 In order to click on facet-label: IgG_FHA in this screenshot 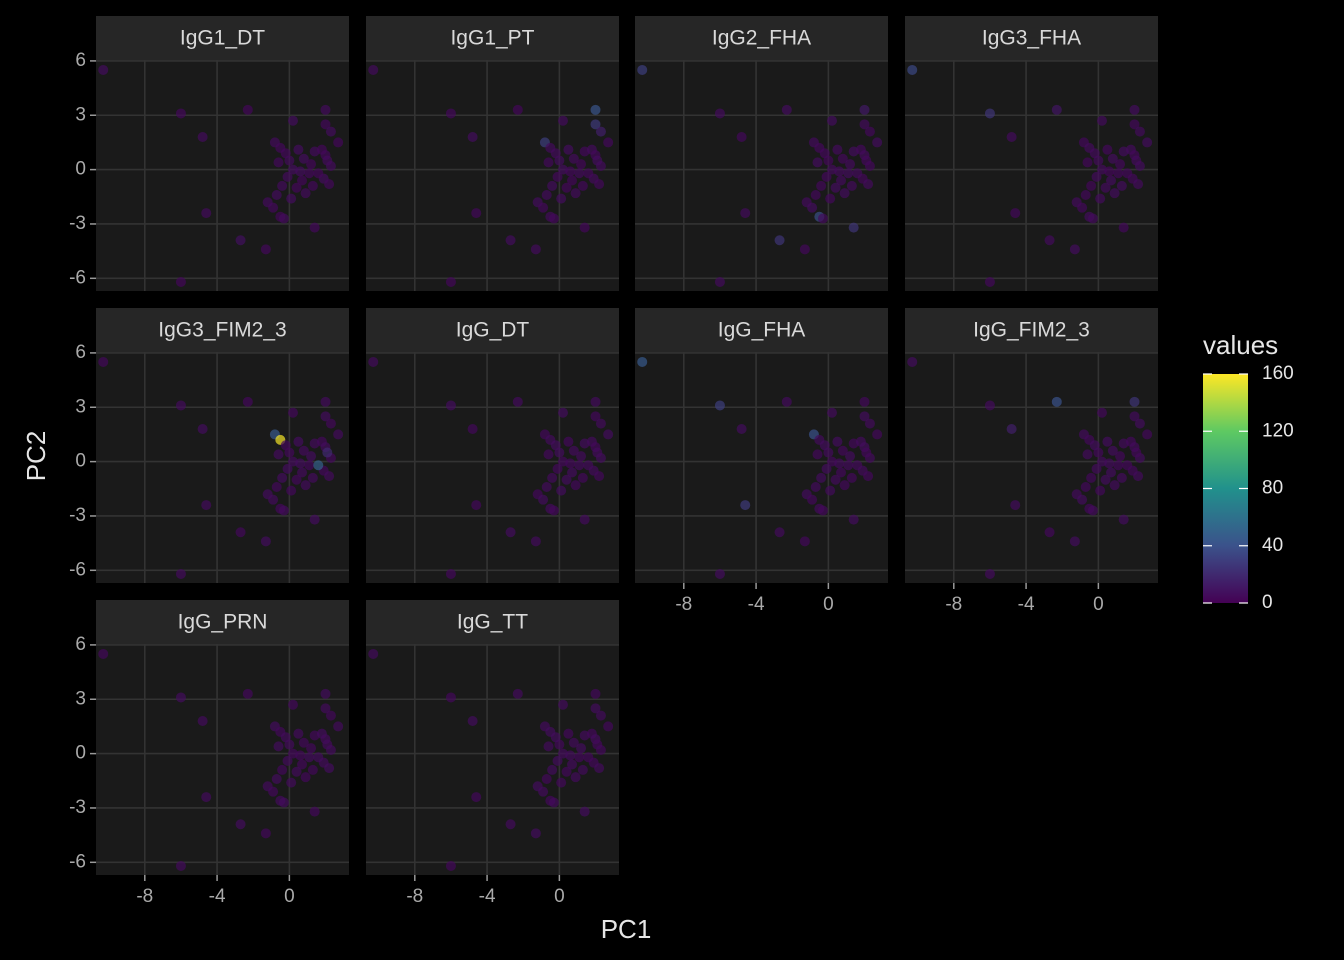, I will do `click(762, 330)`.